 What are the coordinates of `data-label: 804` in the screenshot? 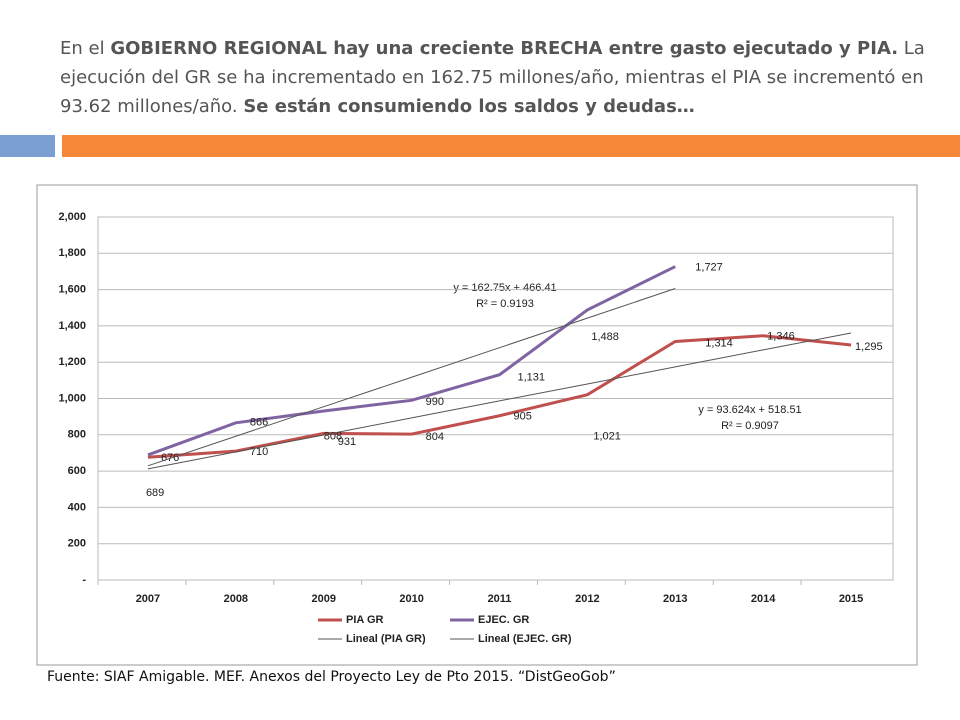 It's located at (435, 437).